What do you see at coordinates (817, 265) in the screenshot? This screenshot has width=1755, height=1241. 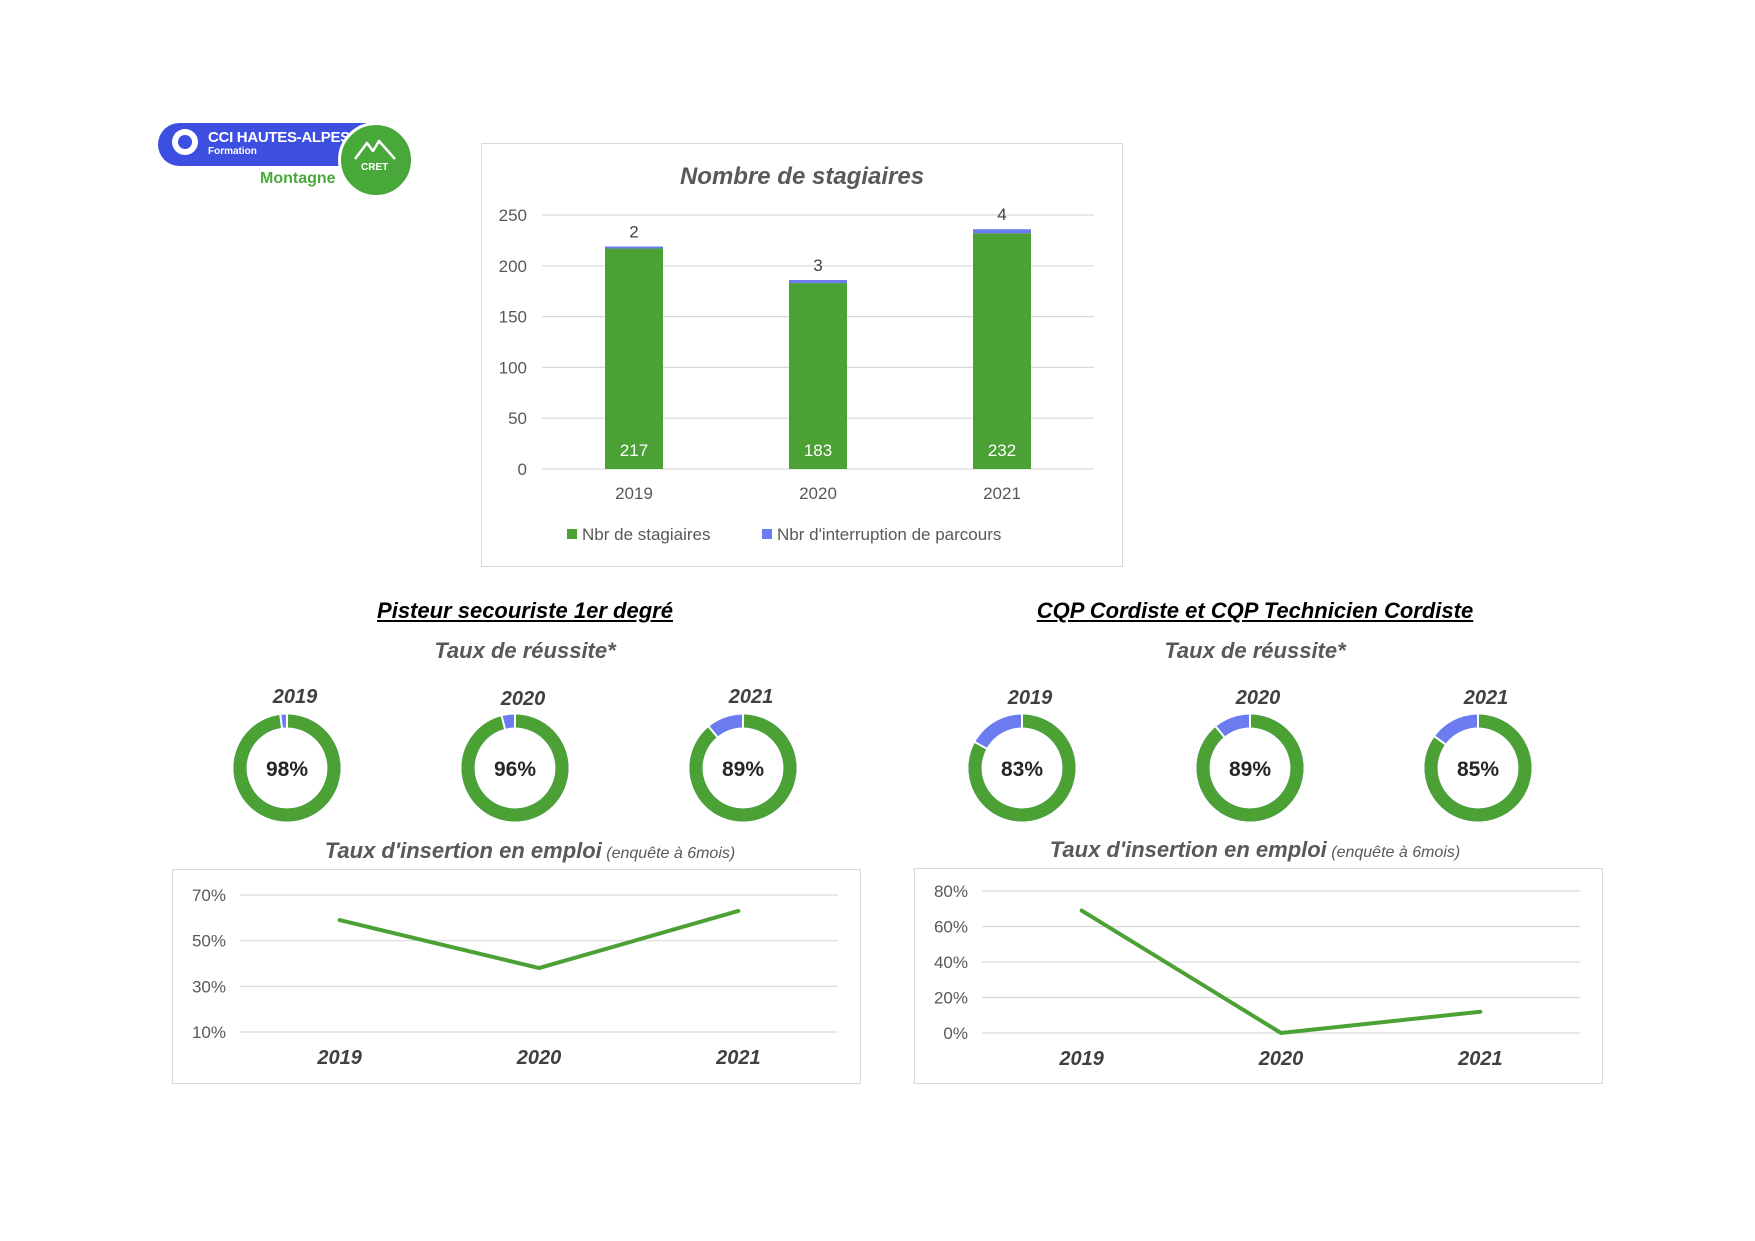 I see `data-label-interruption: 3` at bounding box center [817, 265].